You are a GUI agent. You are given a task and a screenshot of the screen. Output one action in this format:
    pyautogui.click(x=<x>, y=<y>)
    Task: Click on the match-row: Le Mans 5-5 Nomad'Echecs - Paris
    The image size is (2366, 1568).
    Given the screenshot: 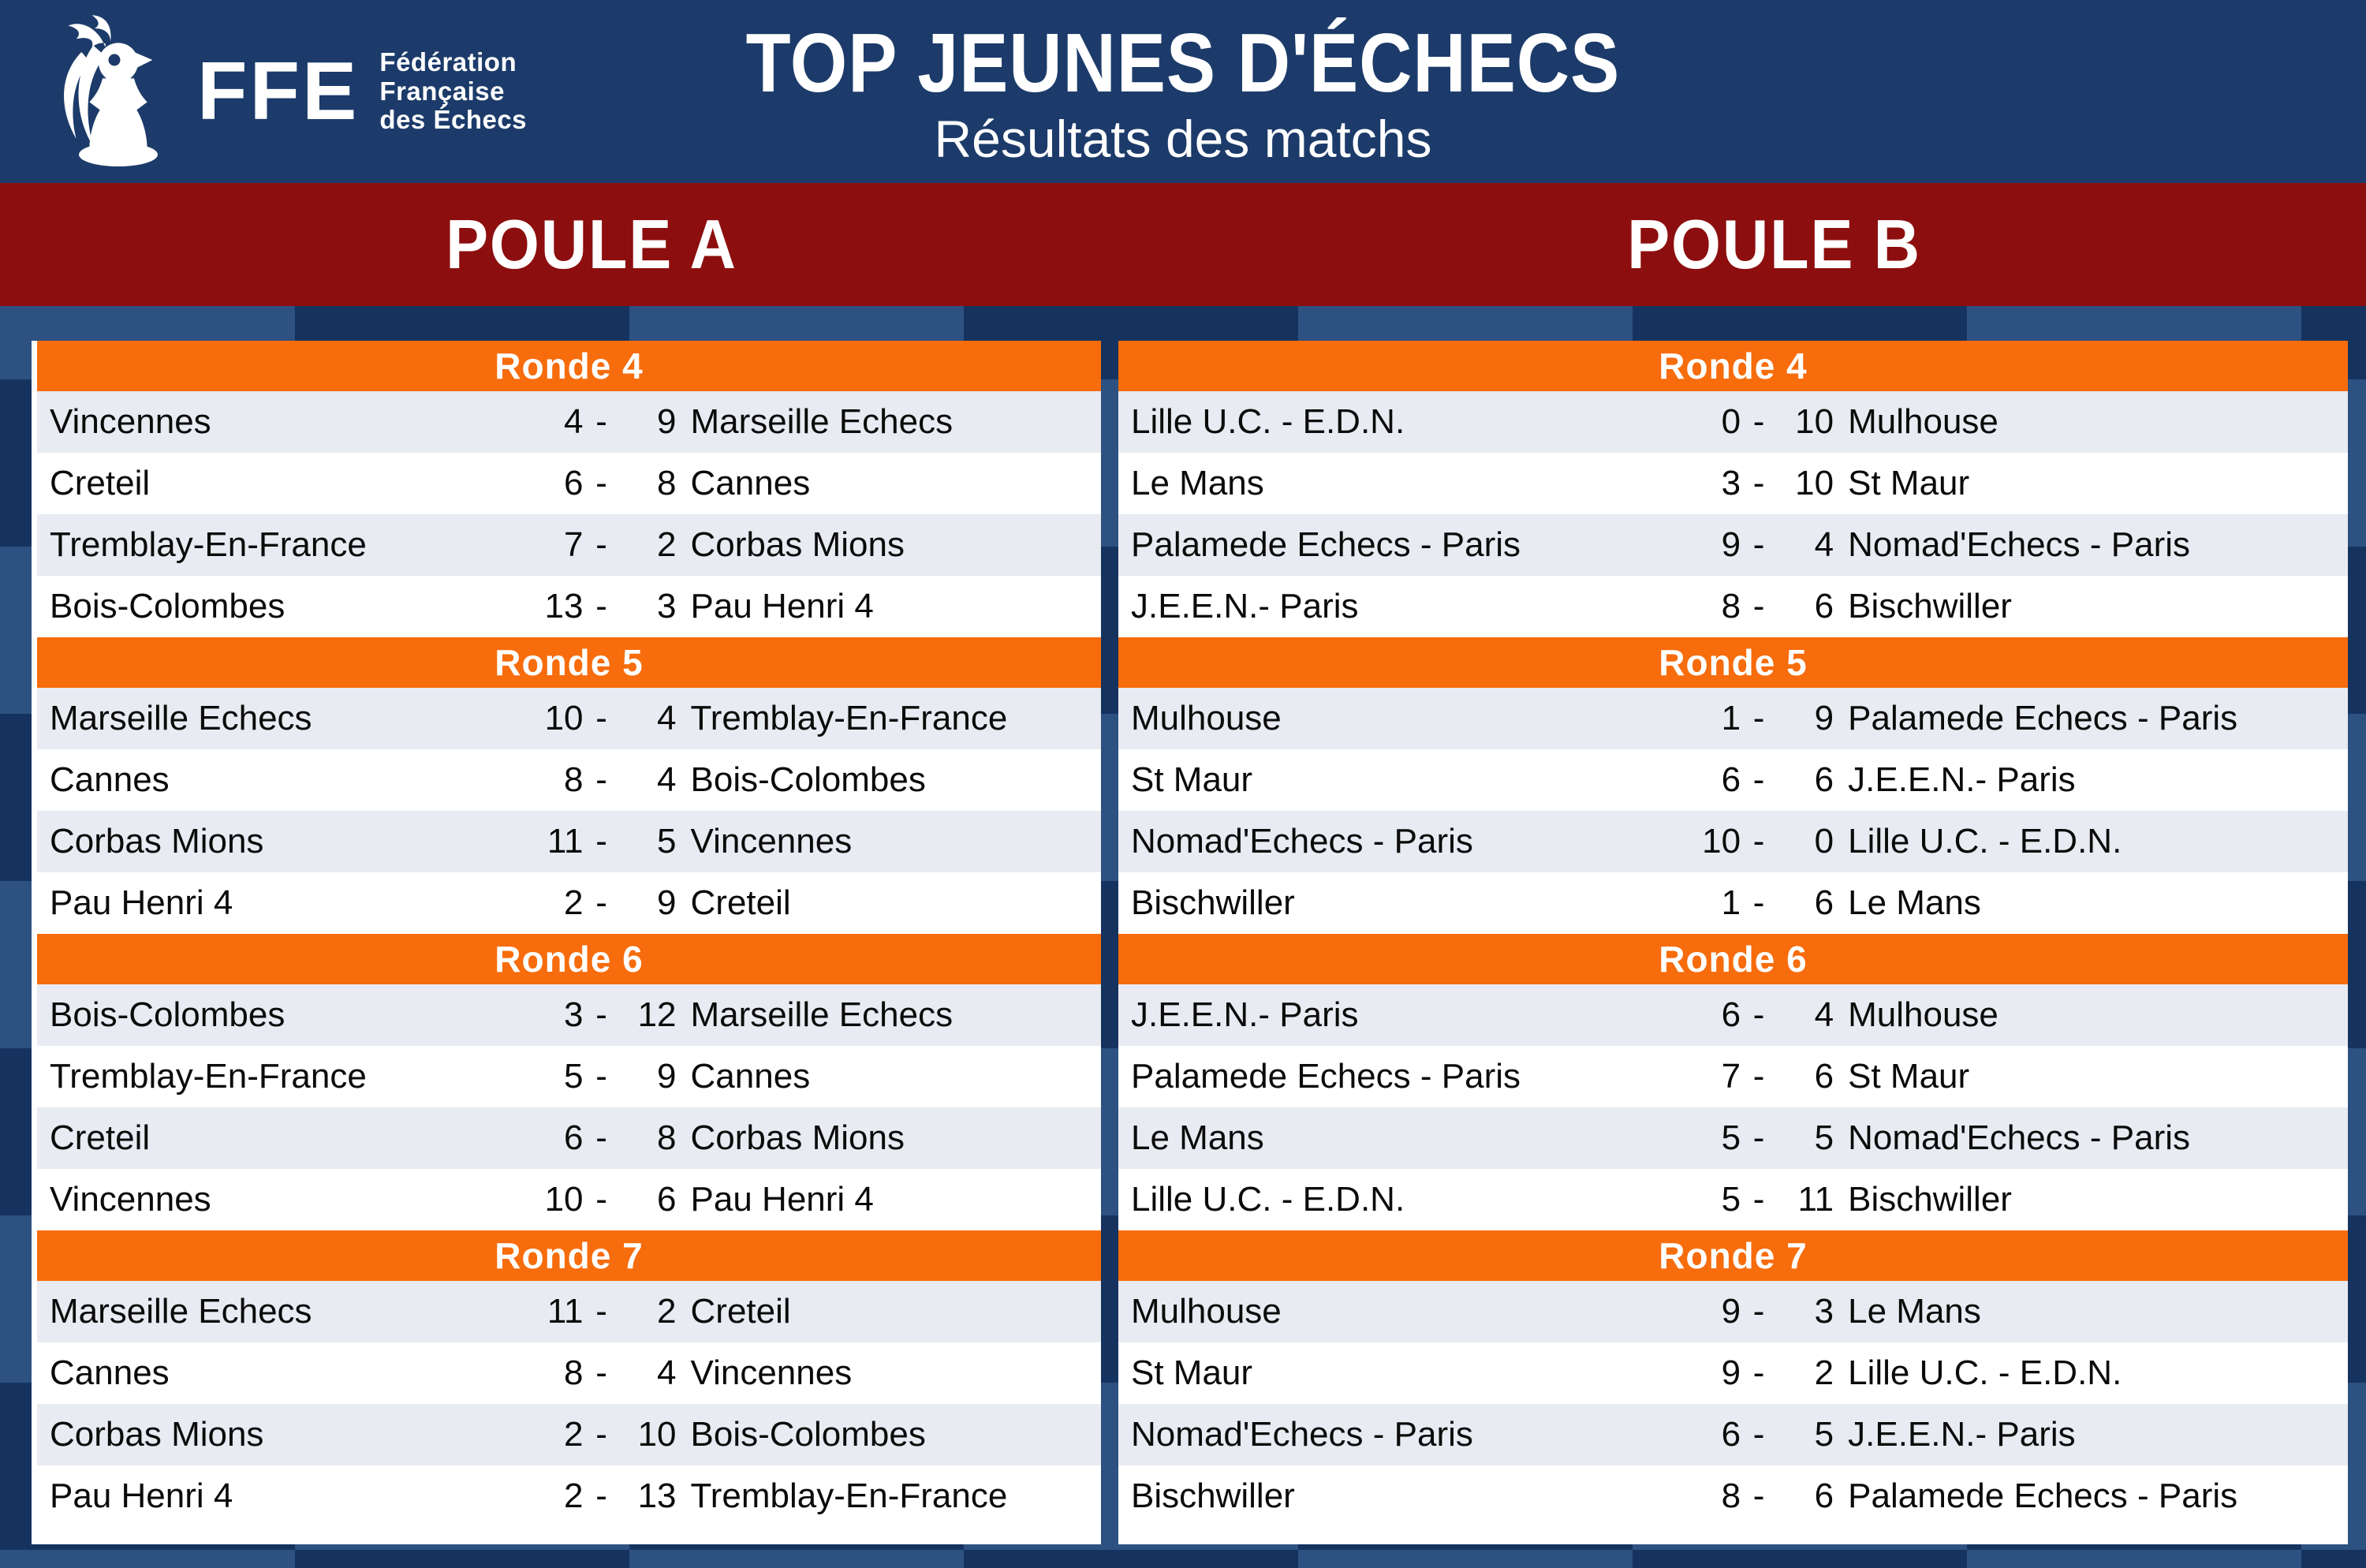 What is the action you would take?
    pyautogui.click(x=1733, y=1138)
    